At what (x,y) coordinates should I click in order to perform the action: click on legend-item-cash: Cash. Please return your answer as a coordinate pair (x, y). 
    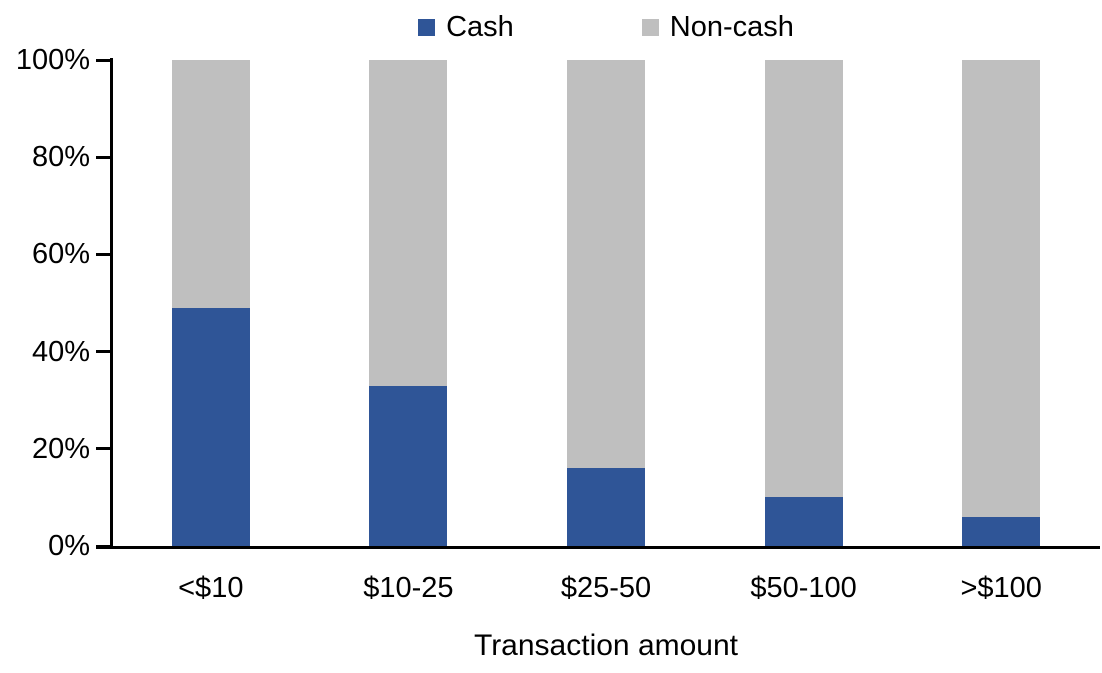
    Looking at the image, I should click on (466, 27).